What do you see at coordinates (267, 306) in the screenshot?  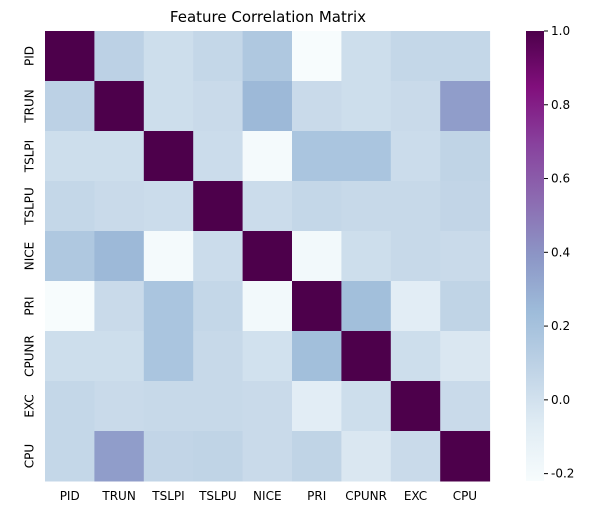 I see `heatmap-cell-pri-nice` at bounding box center [267, 306].